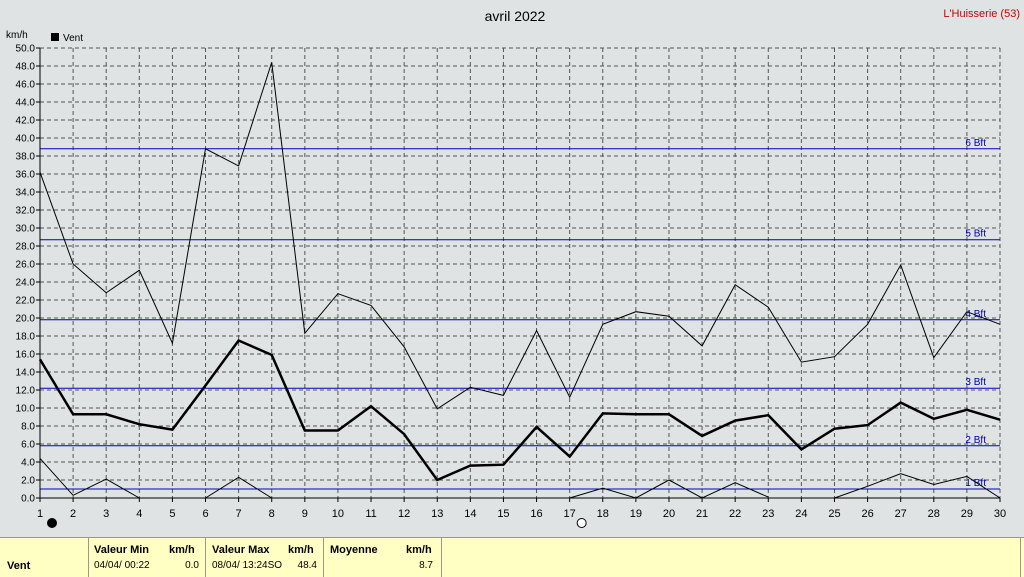 The image size is (1024, 577). I want to click on x-tick-label: 3, so click(106, 514).